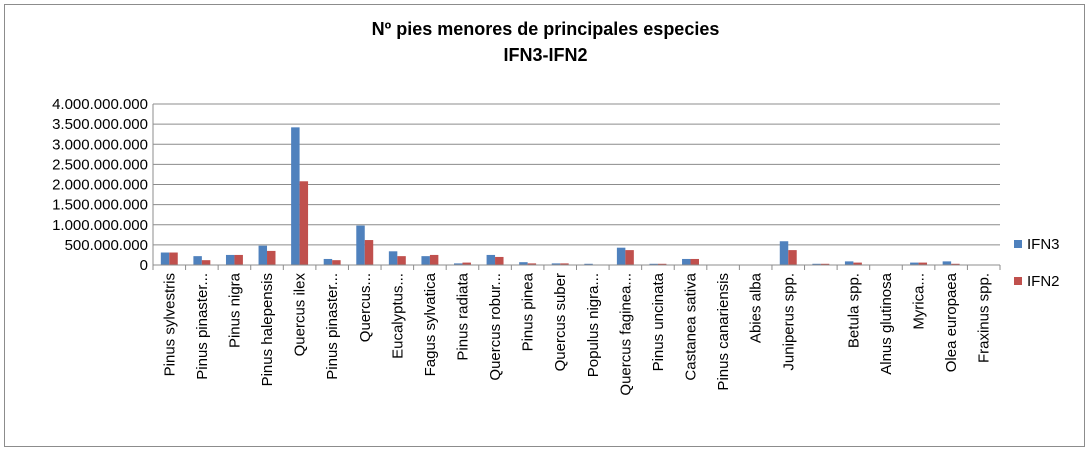 This screenshot has height=453, width=1091. What do you see at coordinates (1018, 244) in the screenshot?
I see `legend-swatch-ifn3` at bounding box center [1018, 244].